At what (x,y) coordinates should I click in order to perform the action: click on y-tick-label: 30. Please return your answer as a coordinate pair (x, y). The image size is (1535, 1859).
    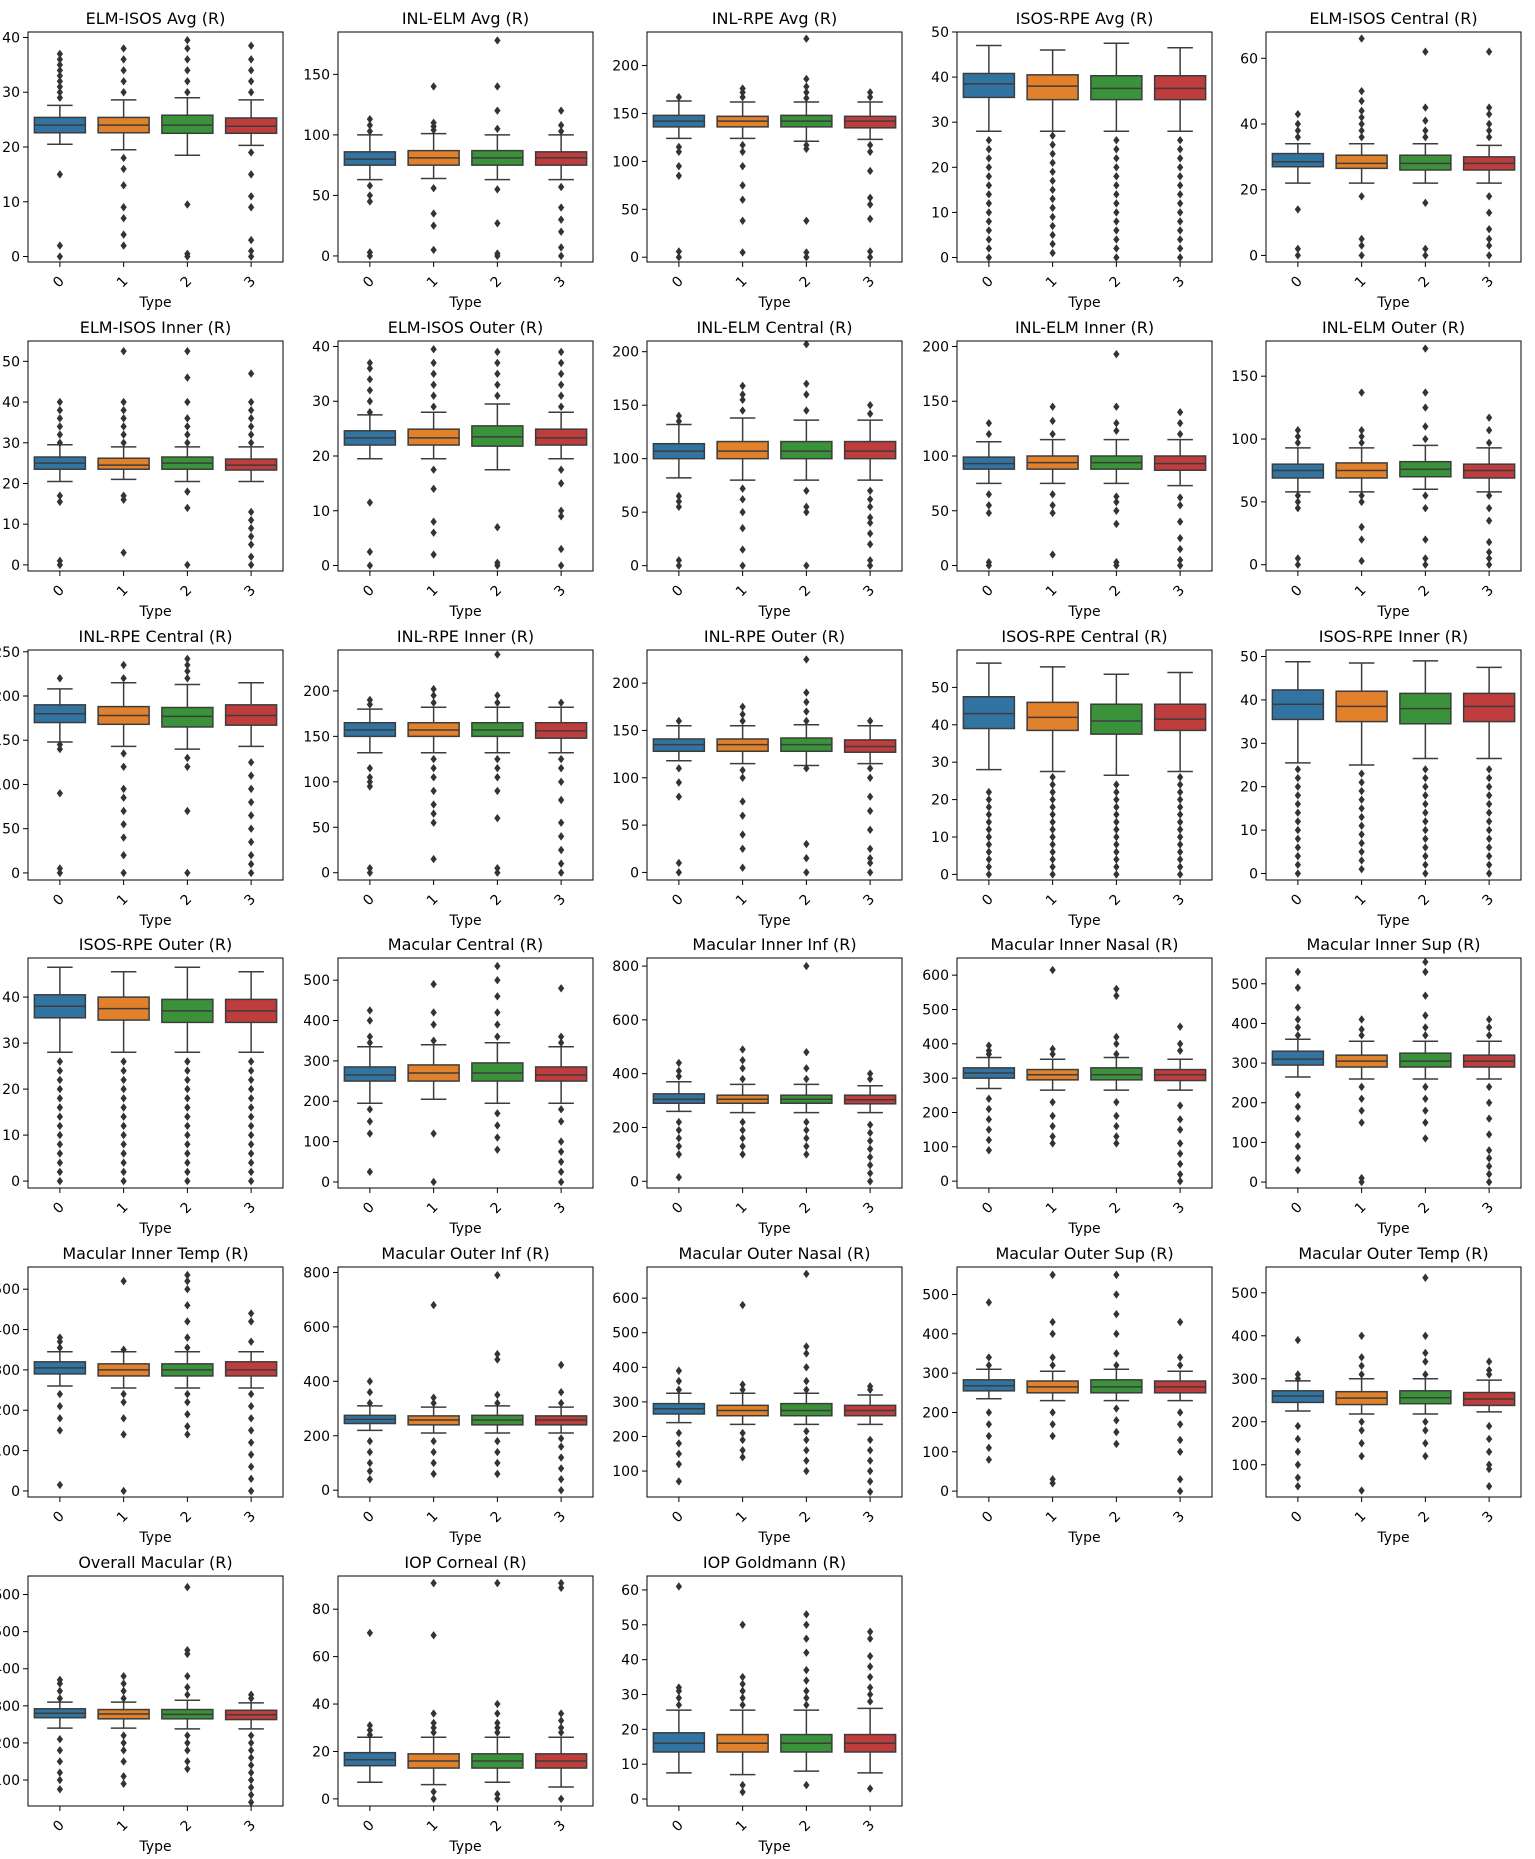
    Looking at the image, I should click on (940, 763).